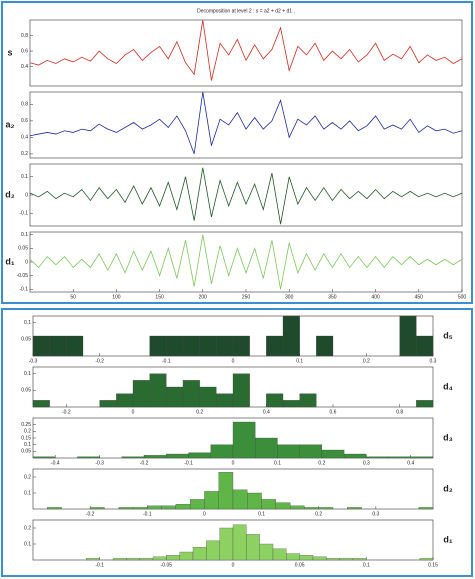 The width and height of the screenshot is (475, 579). What do you see at coordinates (203, 297) in the screenshot?
I see `x-tick-label: 200` at bounding box center [203, 297].